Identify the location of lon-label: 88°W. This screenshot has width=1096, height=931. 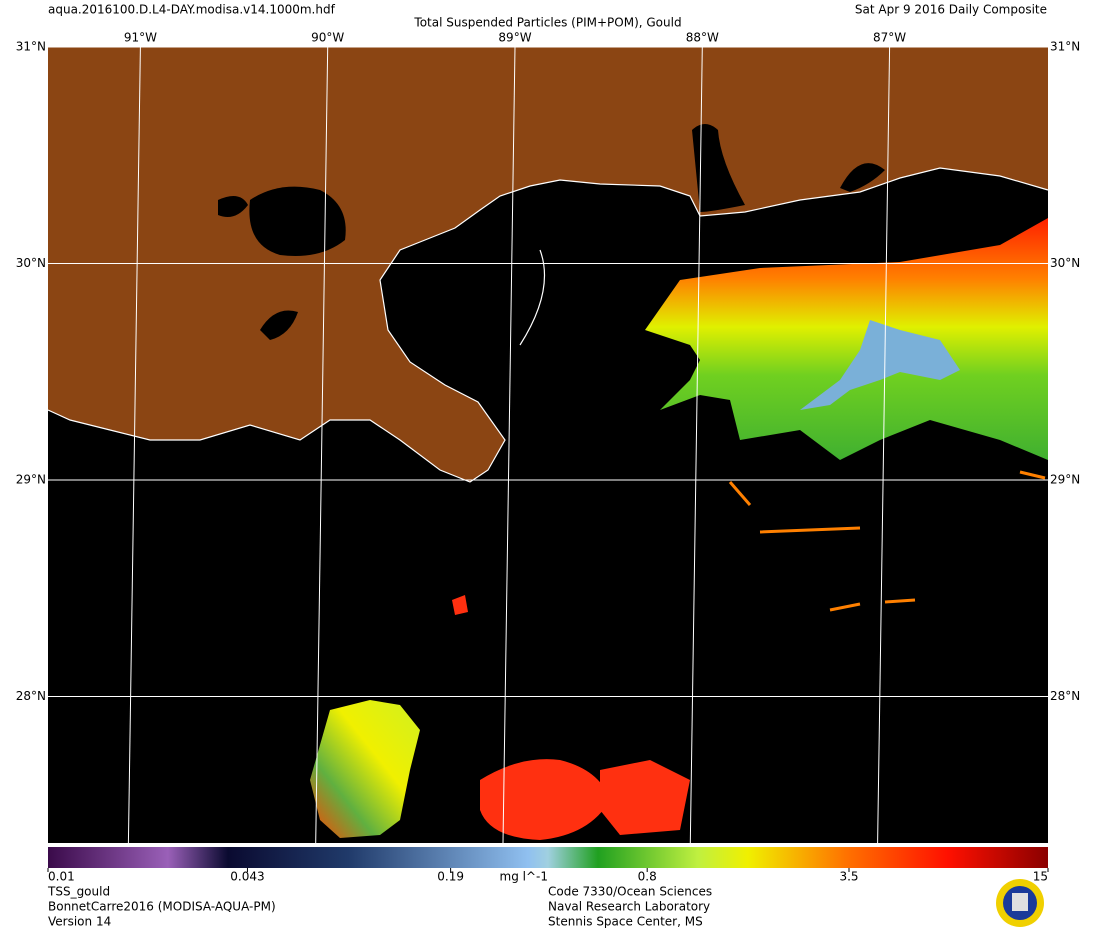
(702, 38).